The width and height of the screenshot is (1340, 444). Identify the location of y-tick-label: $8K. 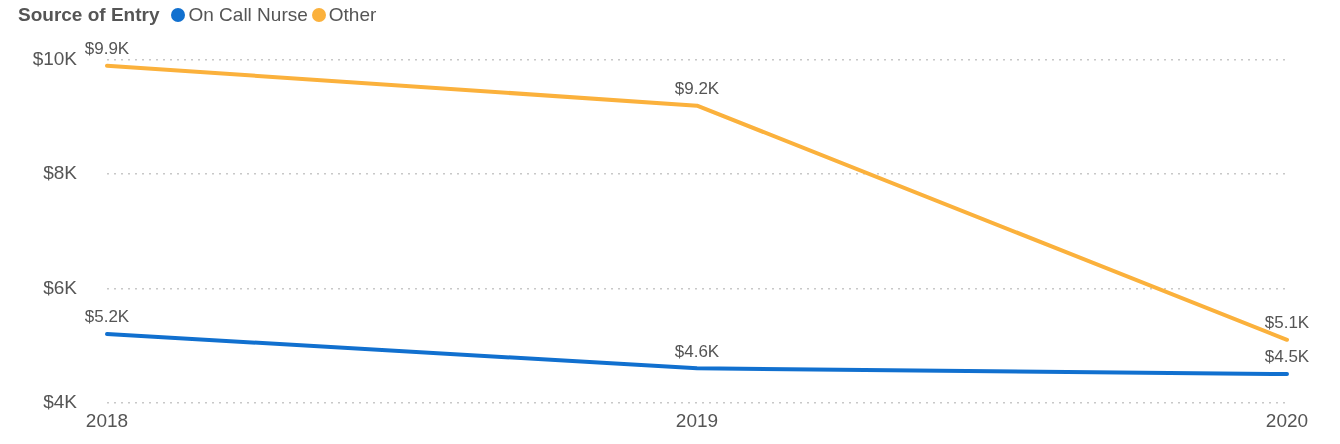
(60, 173).